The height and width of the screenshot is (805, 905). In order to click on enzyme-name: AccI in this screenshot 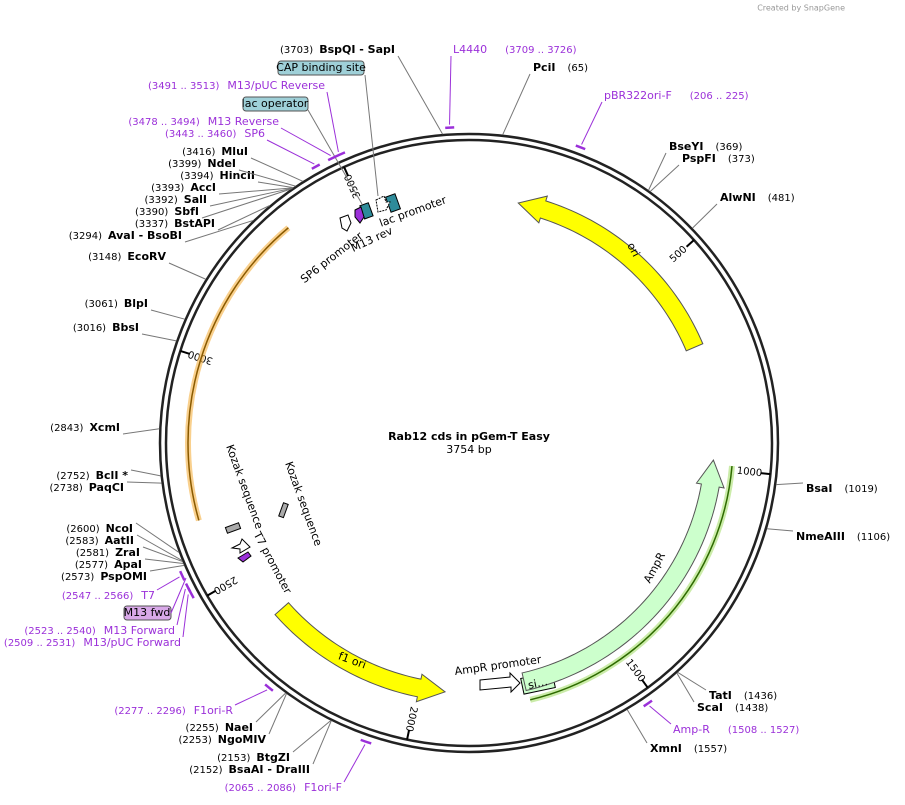, I will do `click(203, 187)`.